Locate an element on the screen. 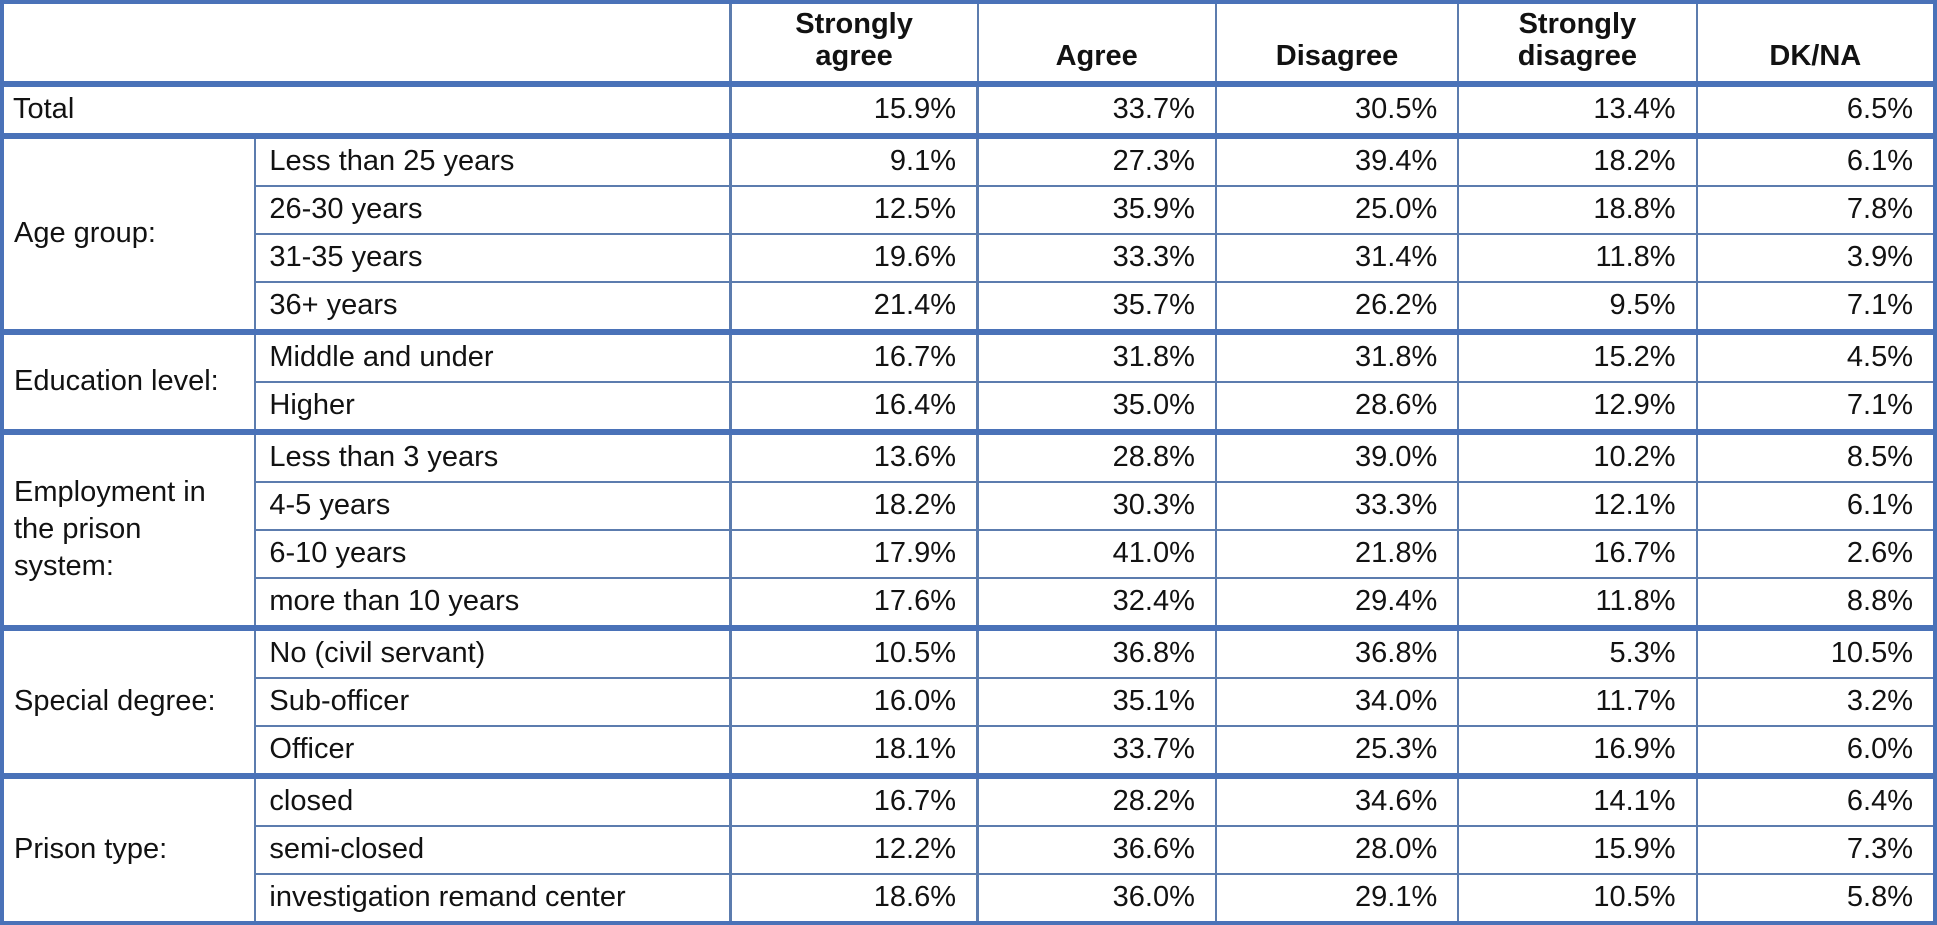  row-label: semi-closed is located at coordinates (493, 849).